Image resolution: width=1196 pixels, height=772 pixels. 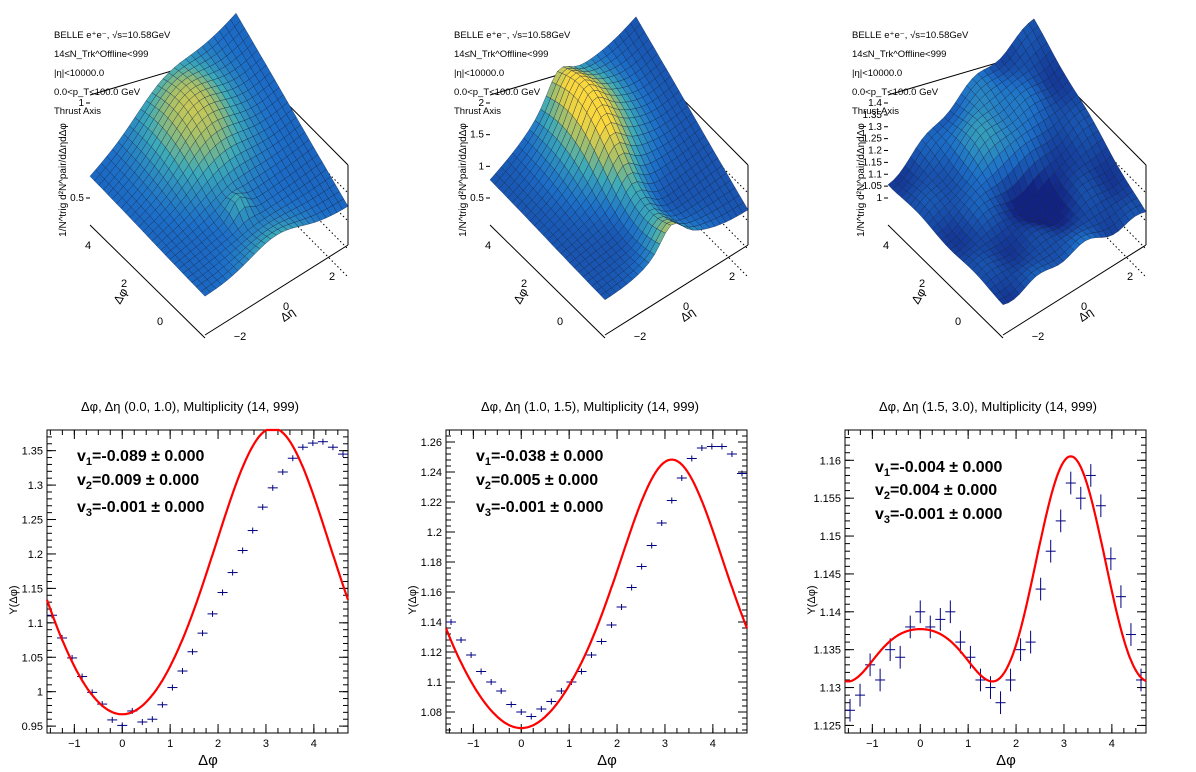 I want to click on z-tick-label: 1.2, so click(x=875, y=151).